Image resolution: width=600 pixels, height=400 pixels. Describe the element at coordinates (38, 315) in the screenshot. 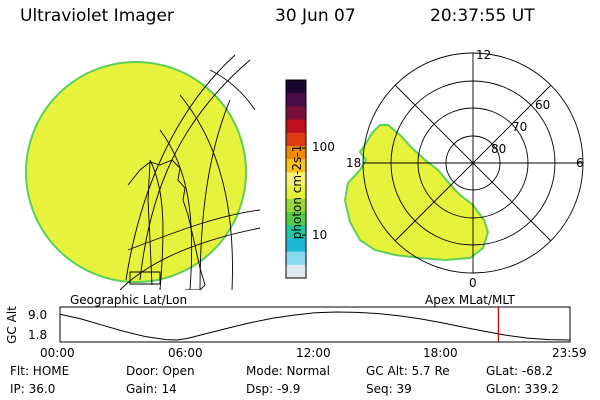

I see `alt-ymax: 9.0` at that location.